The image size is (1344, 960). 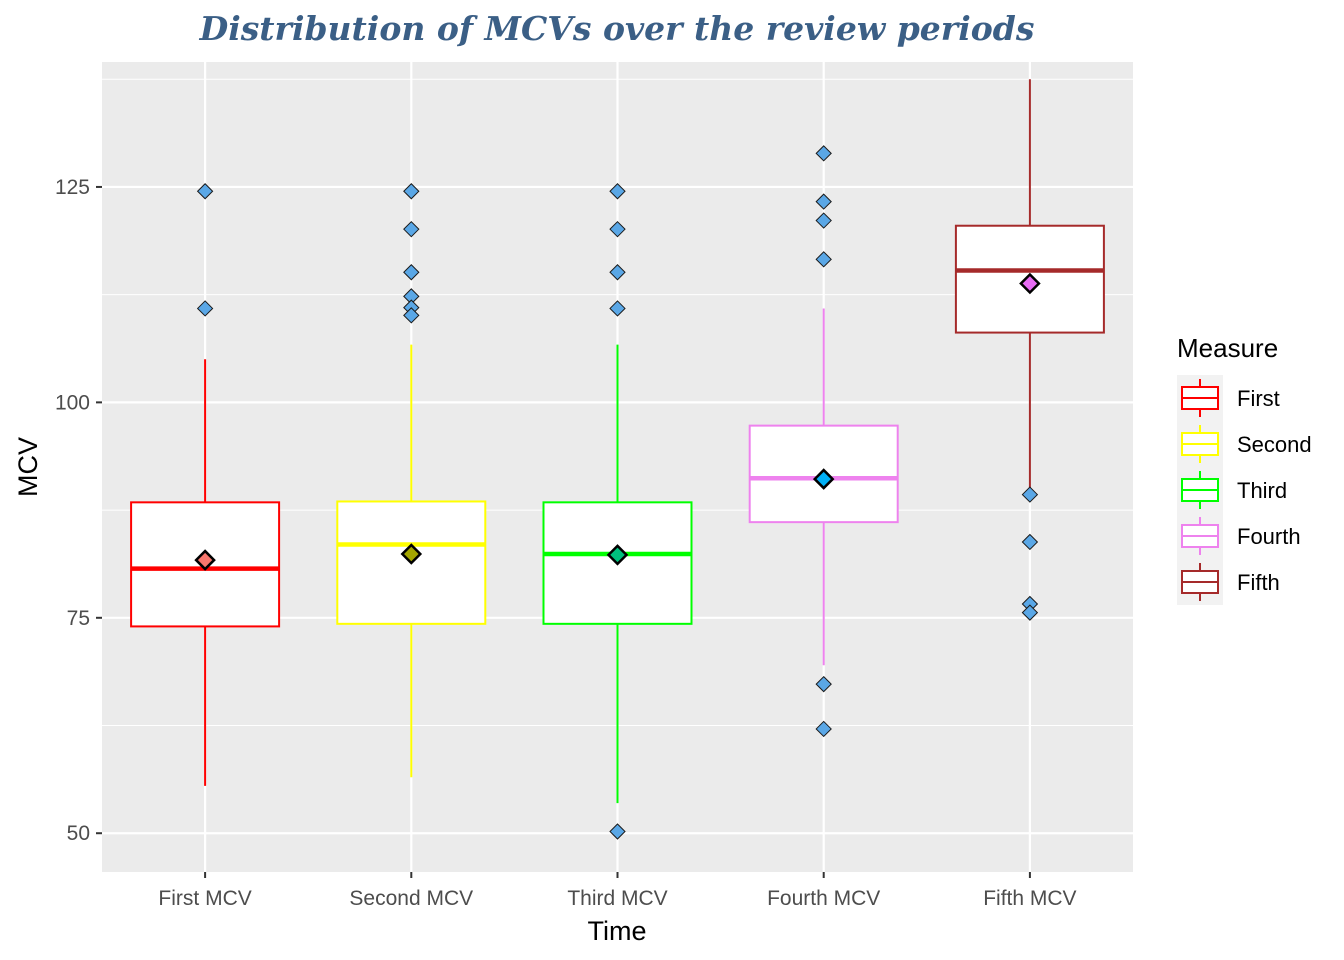 I want to click on y-axis: 50 75 100 125, so click(x=78, y=510).